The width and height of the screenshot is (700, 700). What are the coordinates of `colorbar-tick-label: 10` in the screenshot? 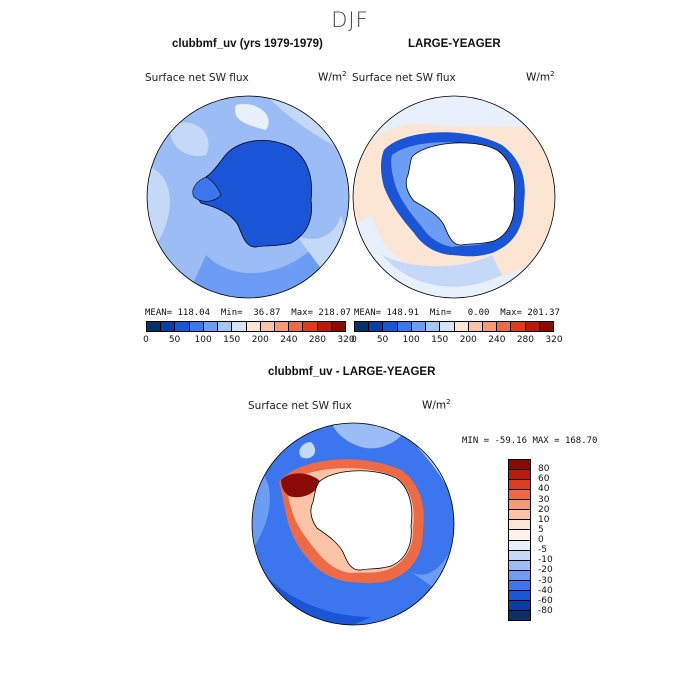 It's located at (544, 519).